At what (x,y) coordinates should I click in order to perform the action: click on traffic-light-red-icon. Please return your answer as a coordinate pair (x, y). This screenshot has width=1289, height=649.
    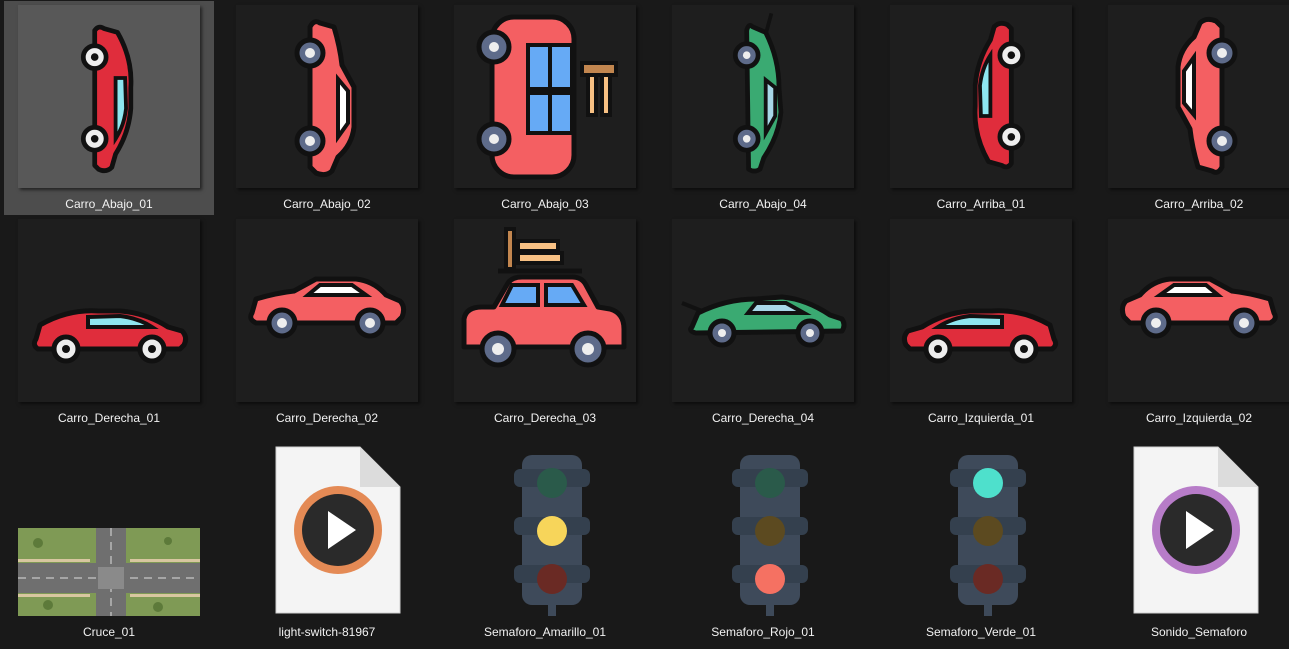
    Looking at the image, I should click on (770, 535).